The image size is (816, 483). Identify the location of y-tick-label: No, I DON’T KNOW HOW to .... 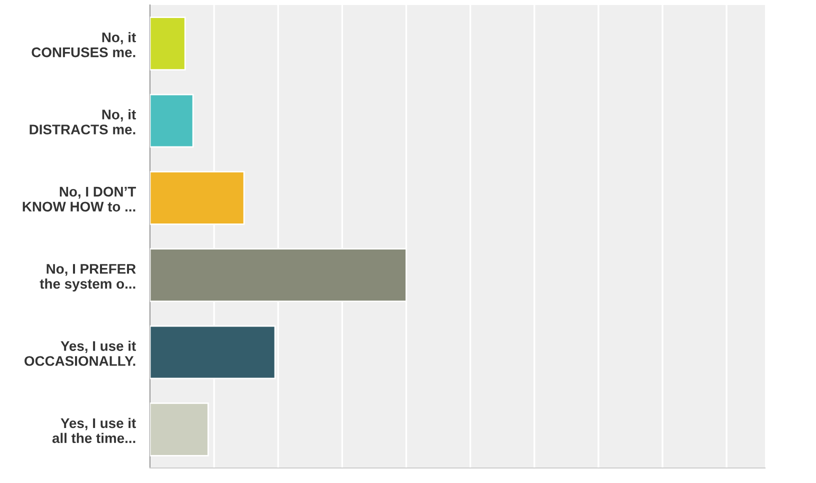
(79, 199).